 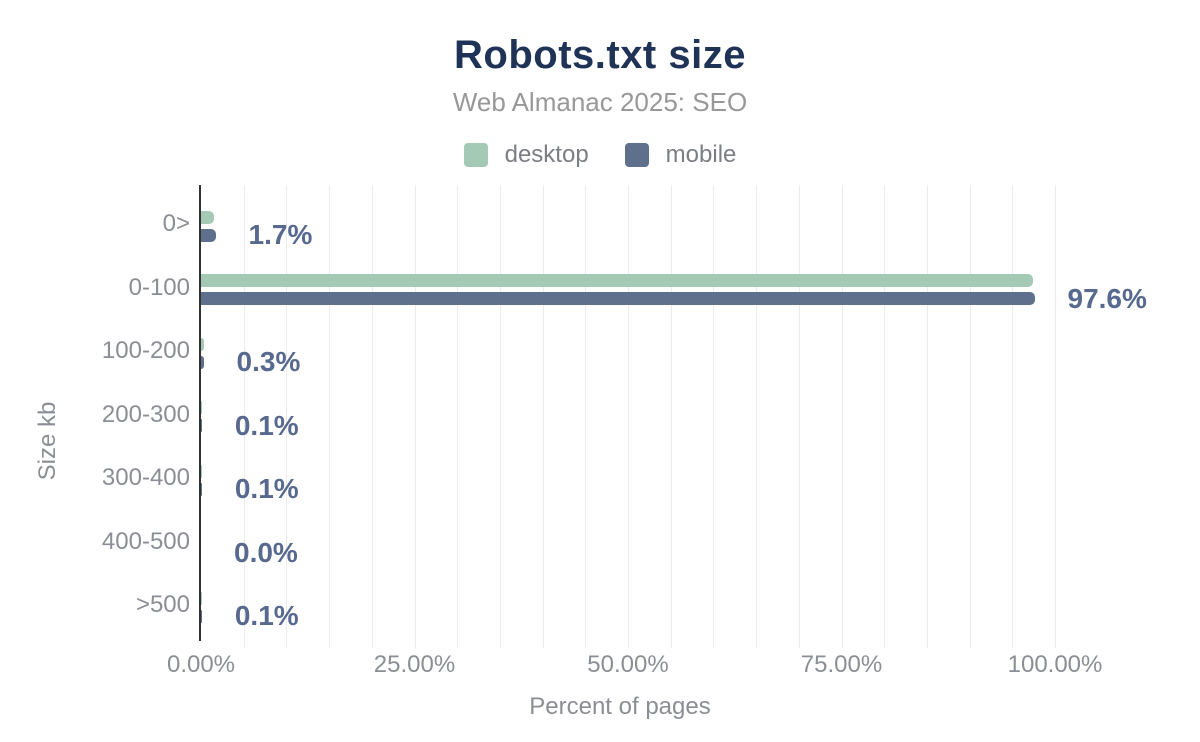 I want to click on legend-label-mobile: mobile, so click(x=701, y=154).